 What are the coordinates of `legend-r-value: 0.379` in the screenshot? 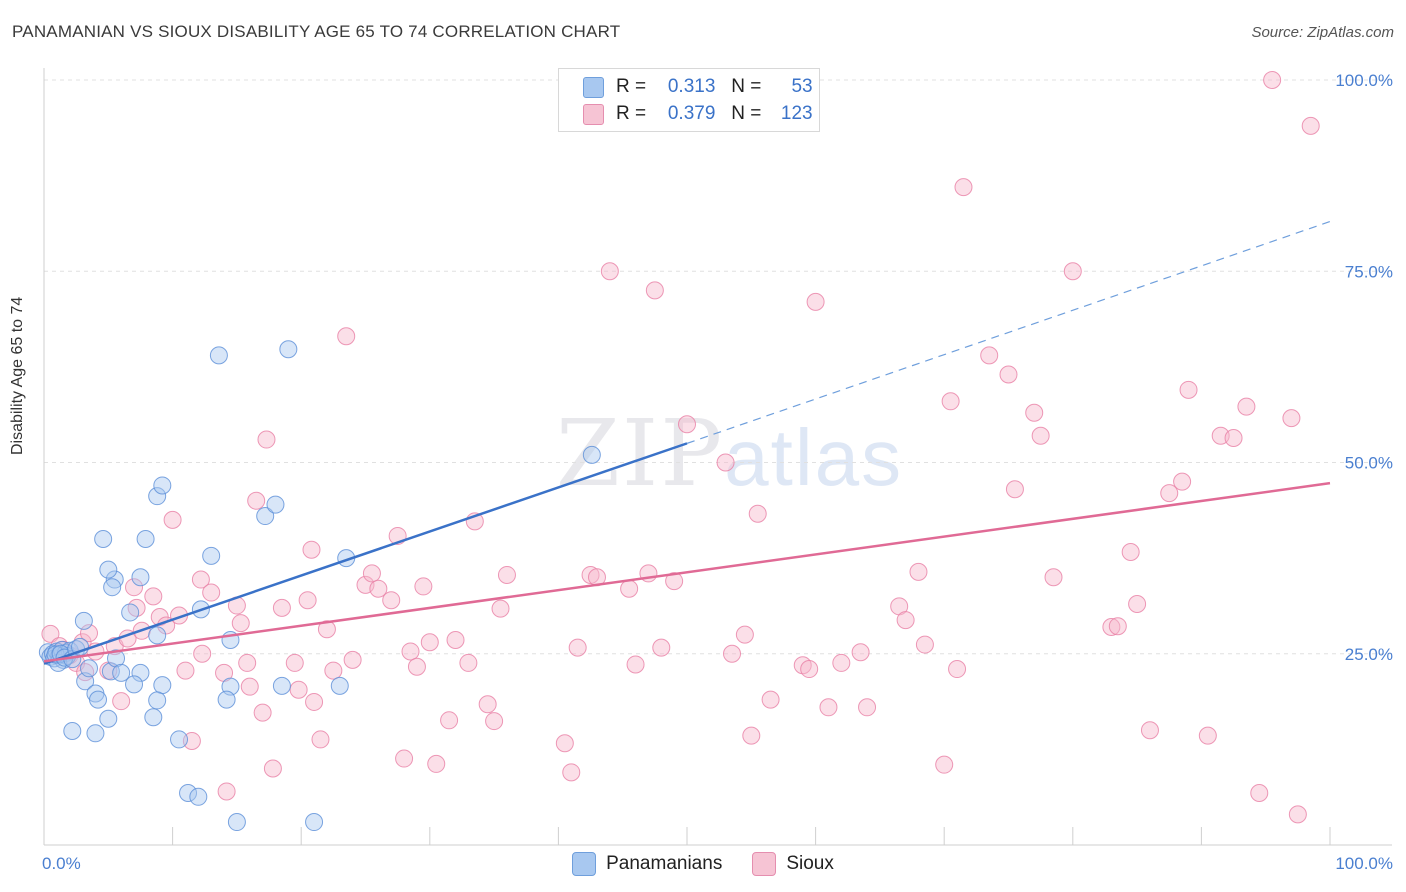 It's located at (691, 113).